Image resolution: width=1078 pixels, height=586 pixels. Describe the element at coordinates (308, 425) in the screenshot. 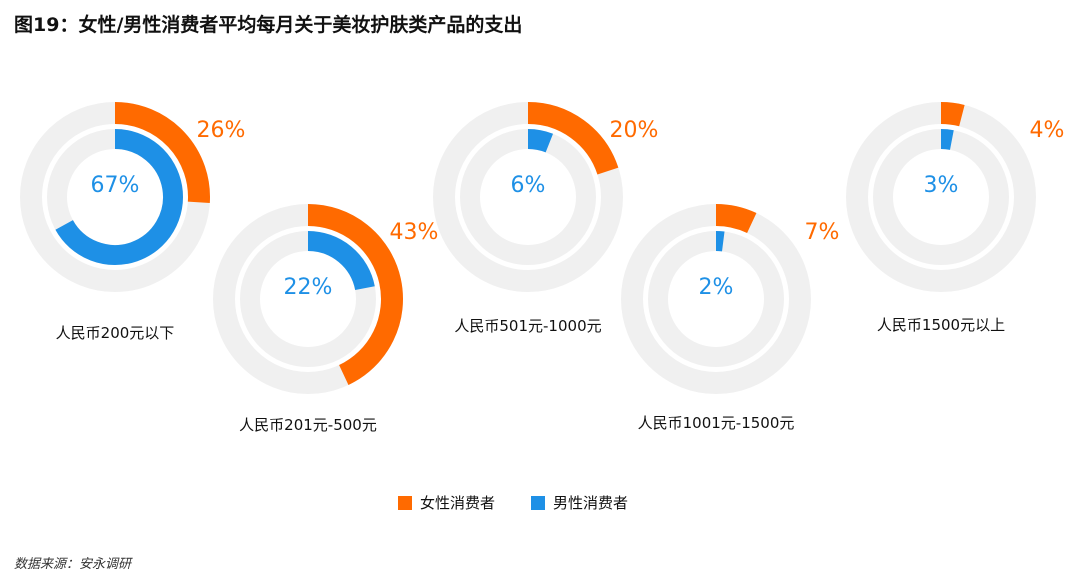

I see `category-label-2: 人民币201元-500元` at that location.